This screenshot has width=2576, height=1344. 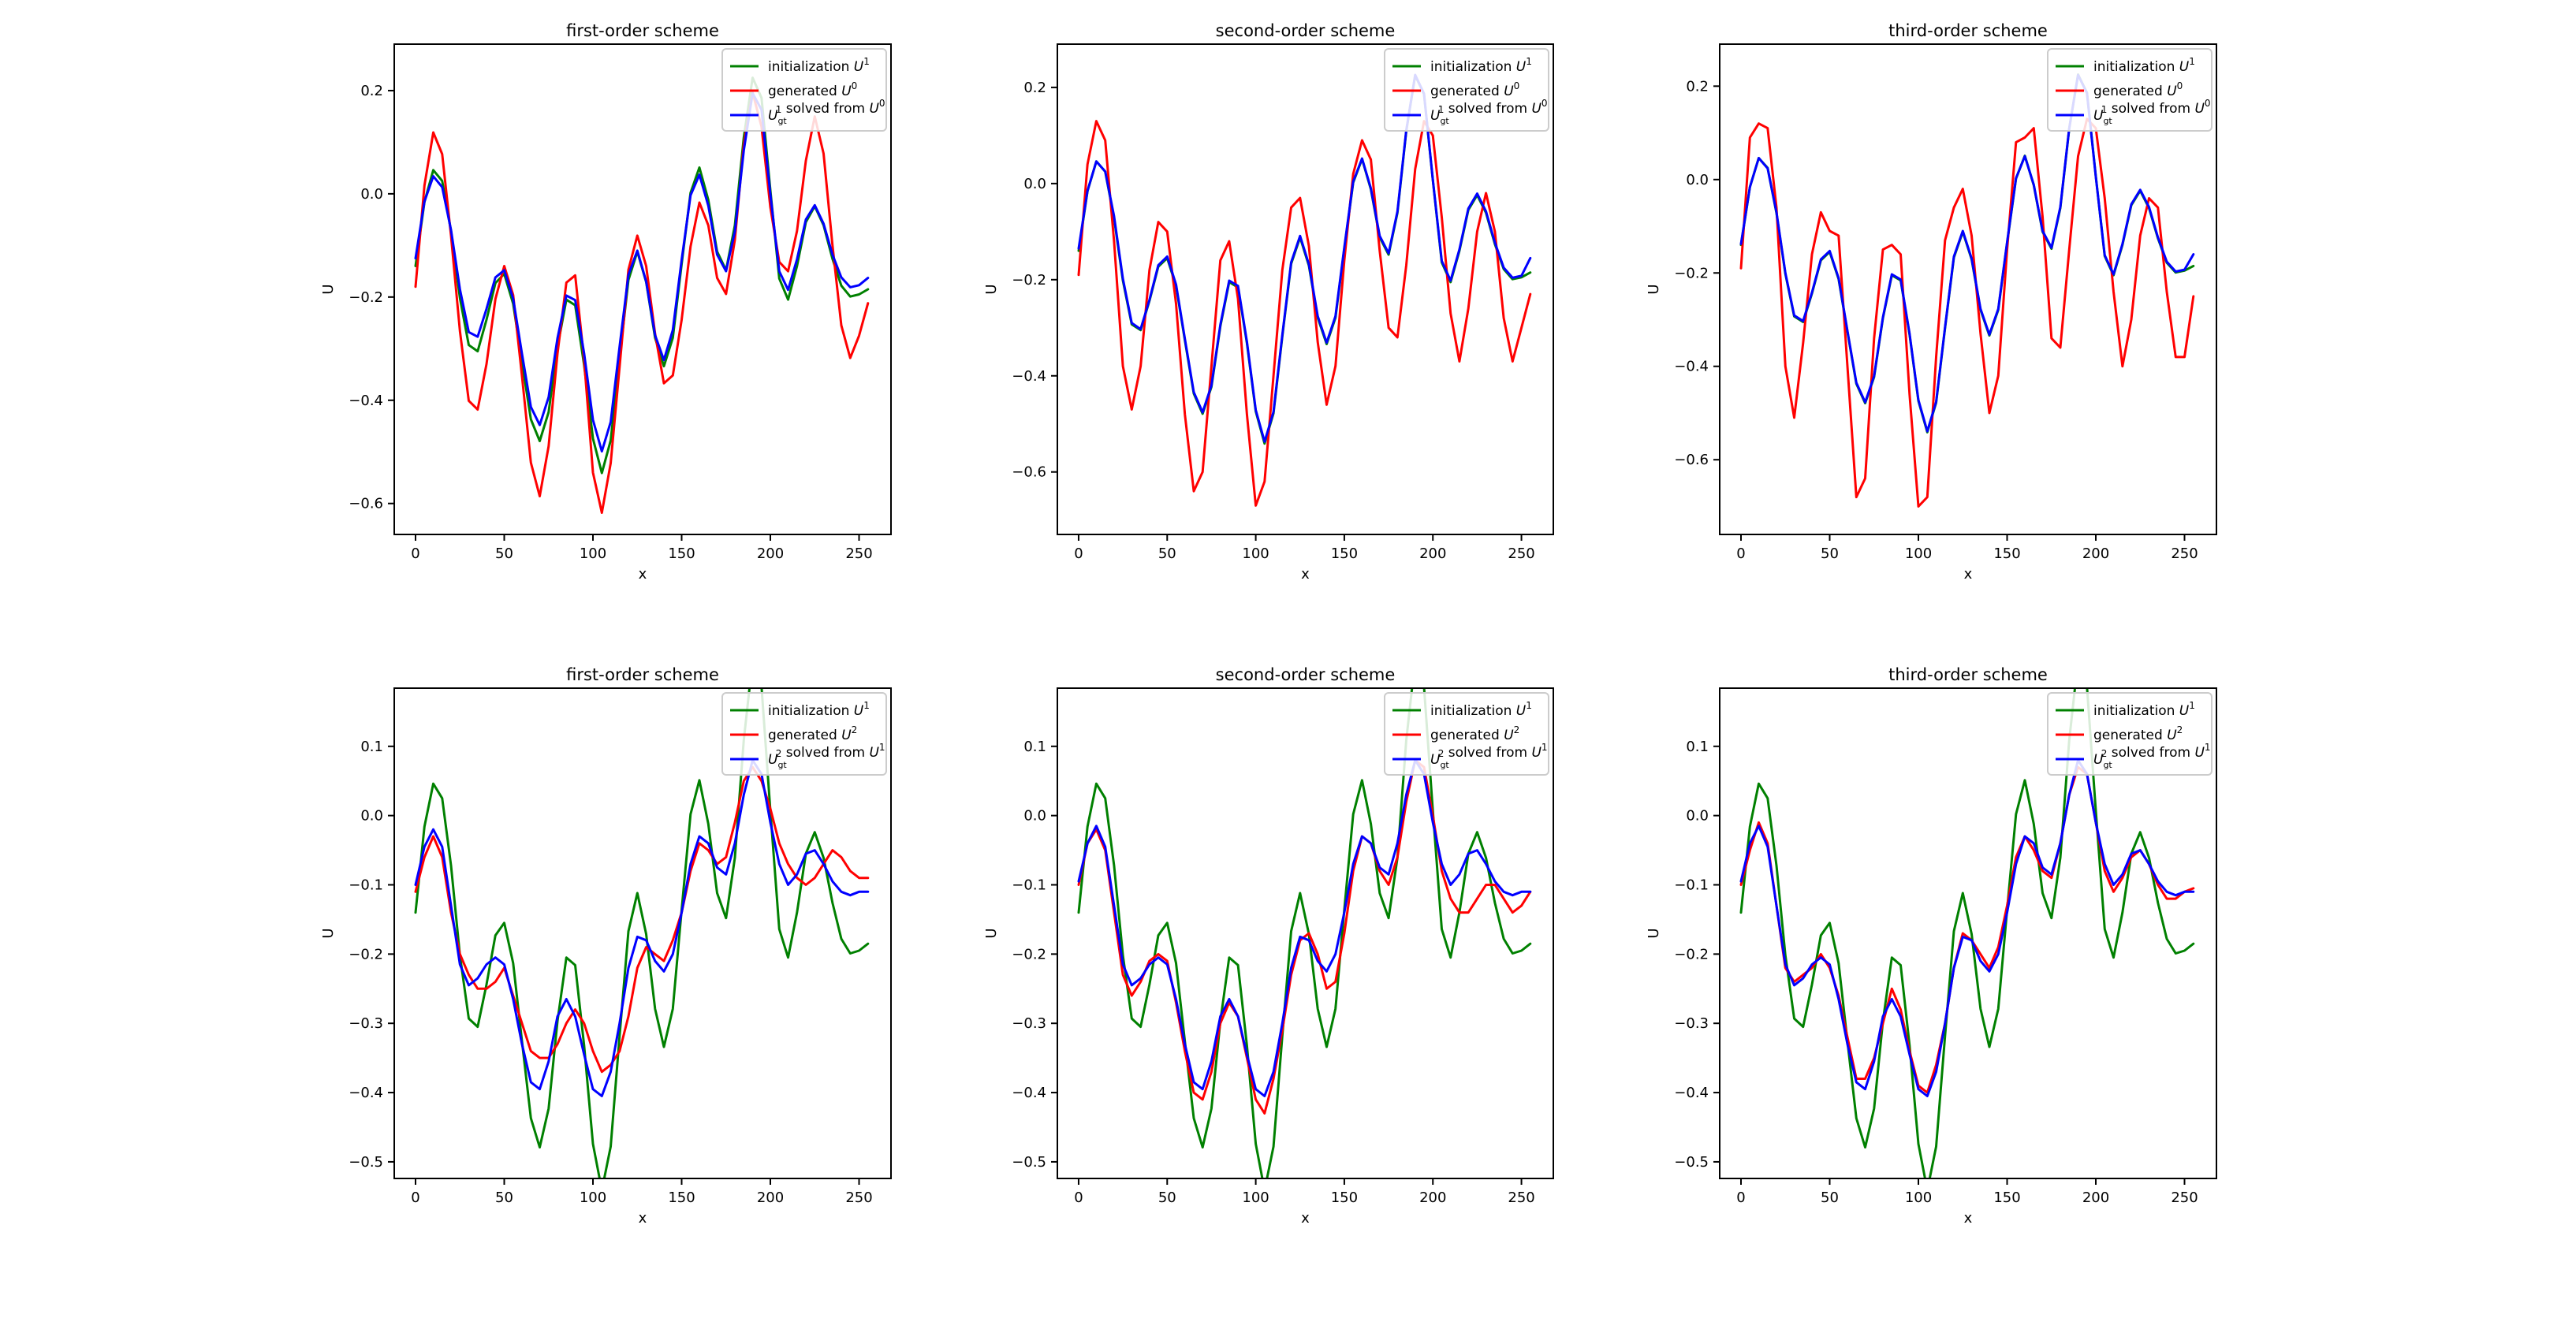 I want to click on y-tick-label: 0.2, so click(x=1698, y=87).